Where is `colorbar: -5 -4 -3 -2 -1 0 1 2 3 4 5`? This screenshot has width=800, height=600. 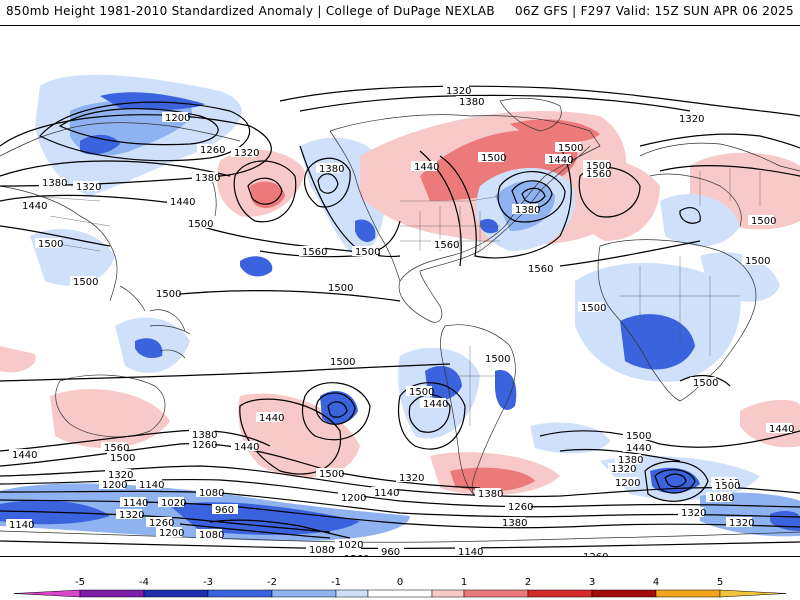
colorbar: -5 -4 -3 -2 -1 0 1 2 3 4 5 is located at coordinates (400, 580).